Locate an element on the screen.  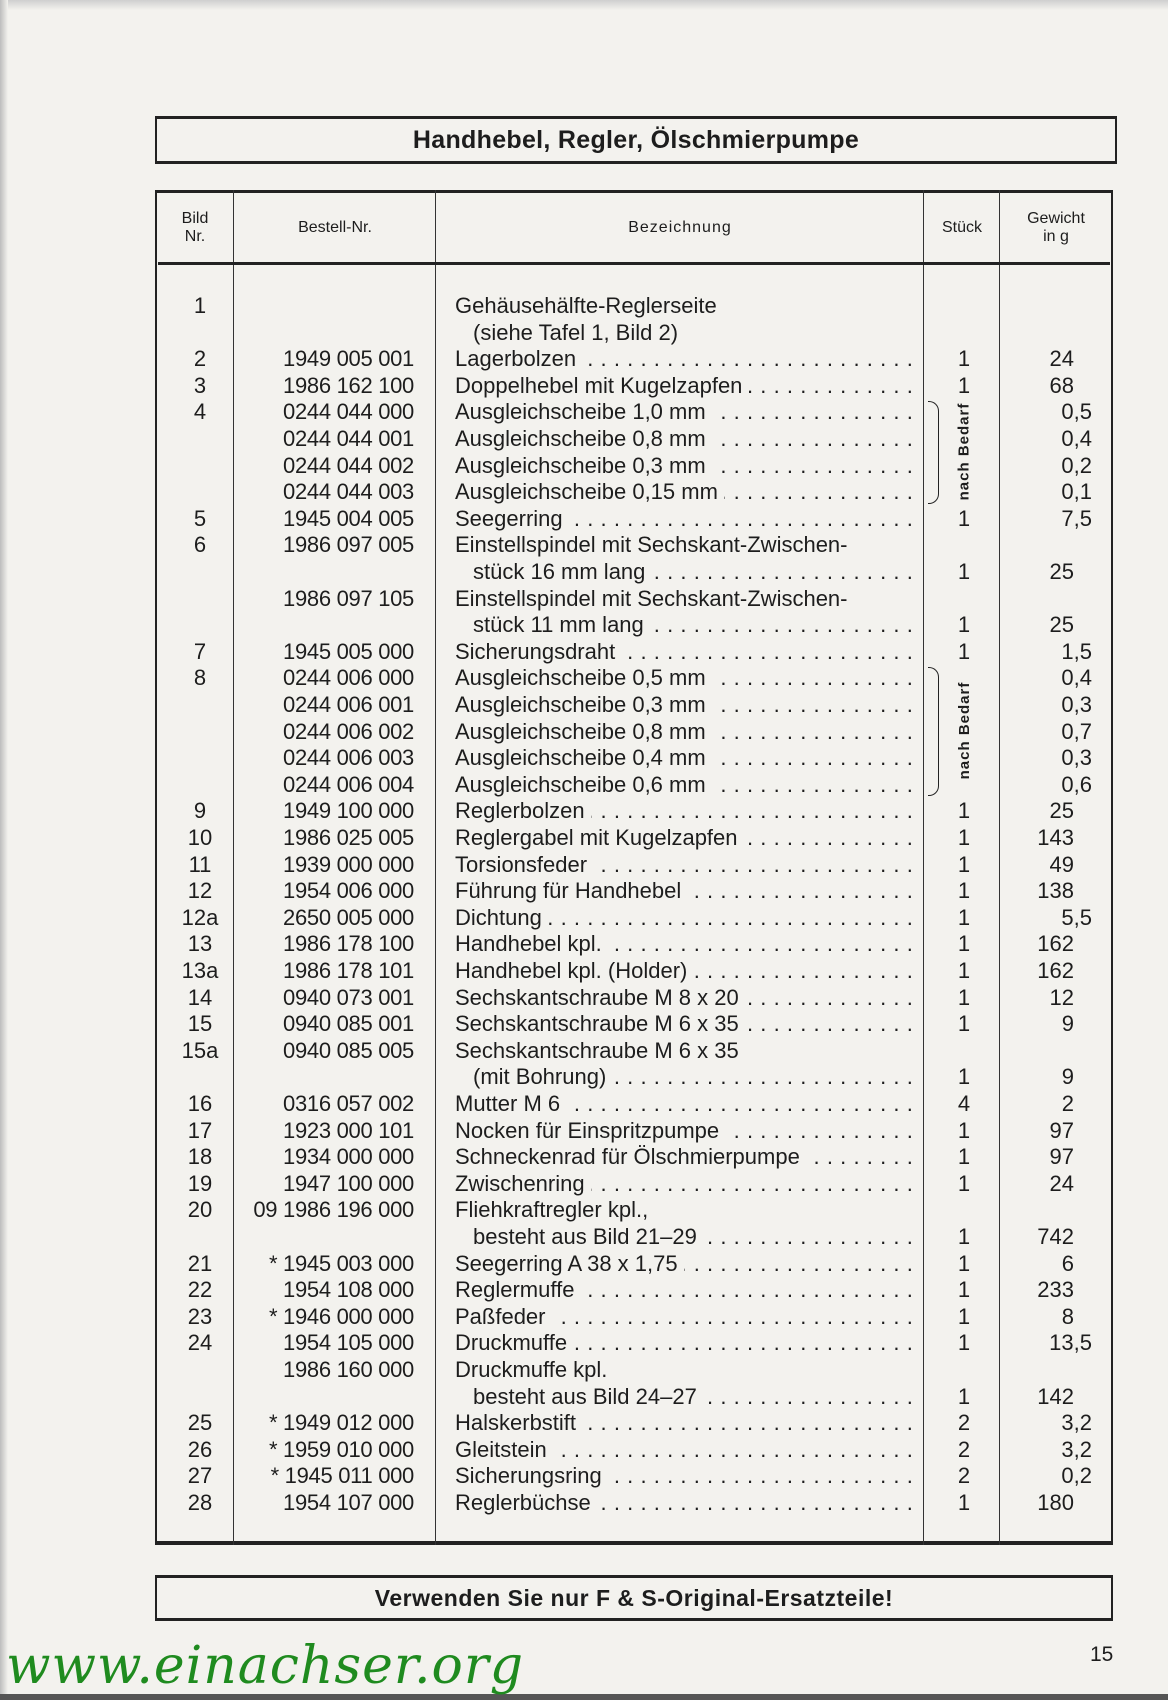
bestell-nr: 1954 107 000 is located at coordinates (348, 1502).